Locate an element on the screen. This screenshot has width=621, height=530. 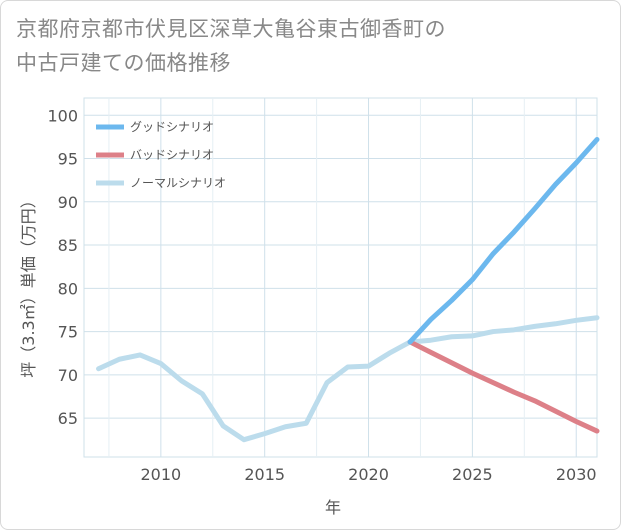
y-tick-label: 75 is located at coordinates (68, 332).